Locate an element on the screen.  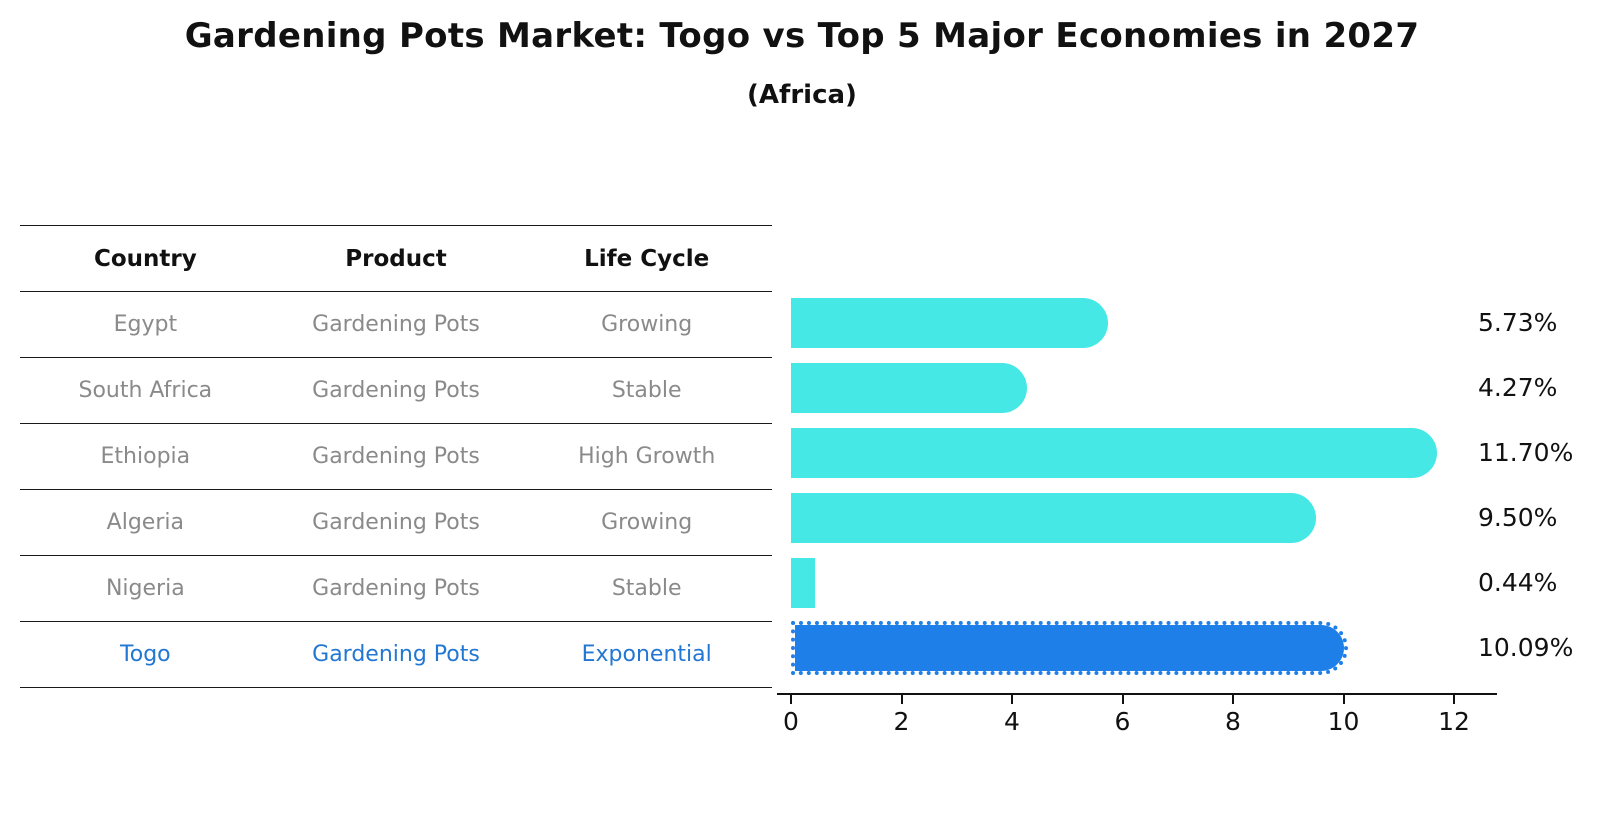
value-label-algeria: 9.50% is located at coordinates (1518, 517).